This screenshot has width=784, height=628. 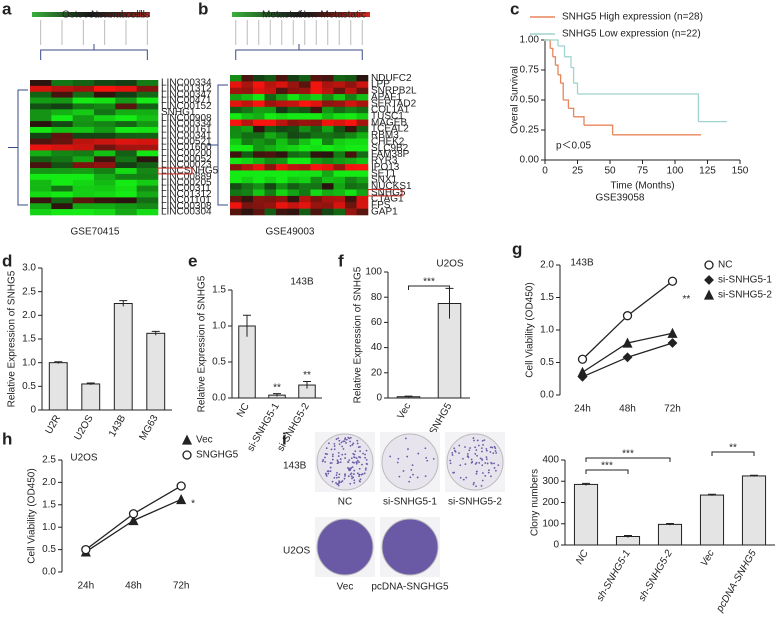 What do you see at coordinates (49, 549) in the screenshot?
I see `y-tick-label: 0.5` at bounding box center [49, 549].